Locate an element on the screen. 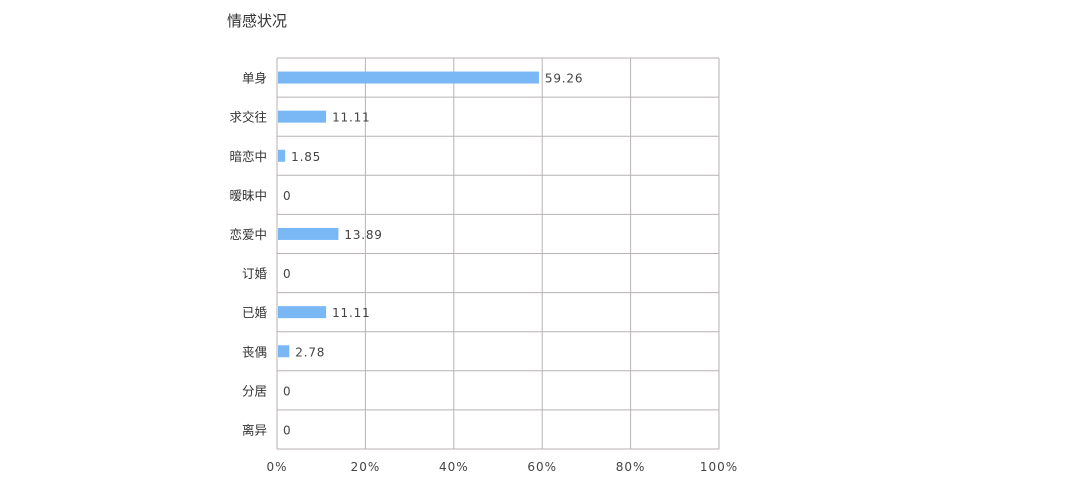 The image size is (1080, 487). category-label: 分居 is located at coordinates (254, 390).